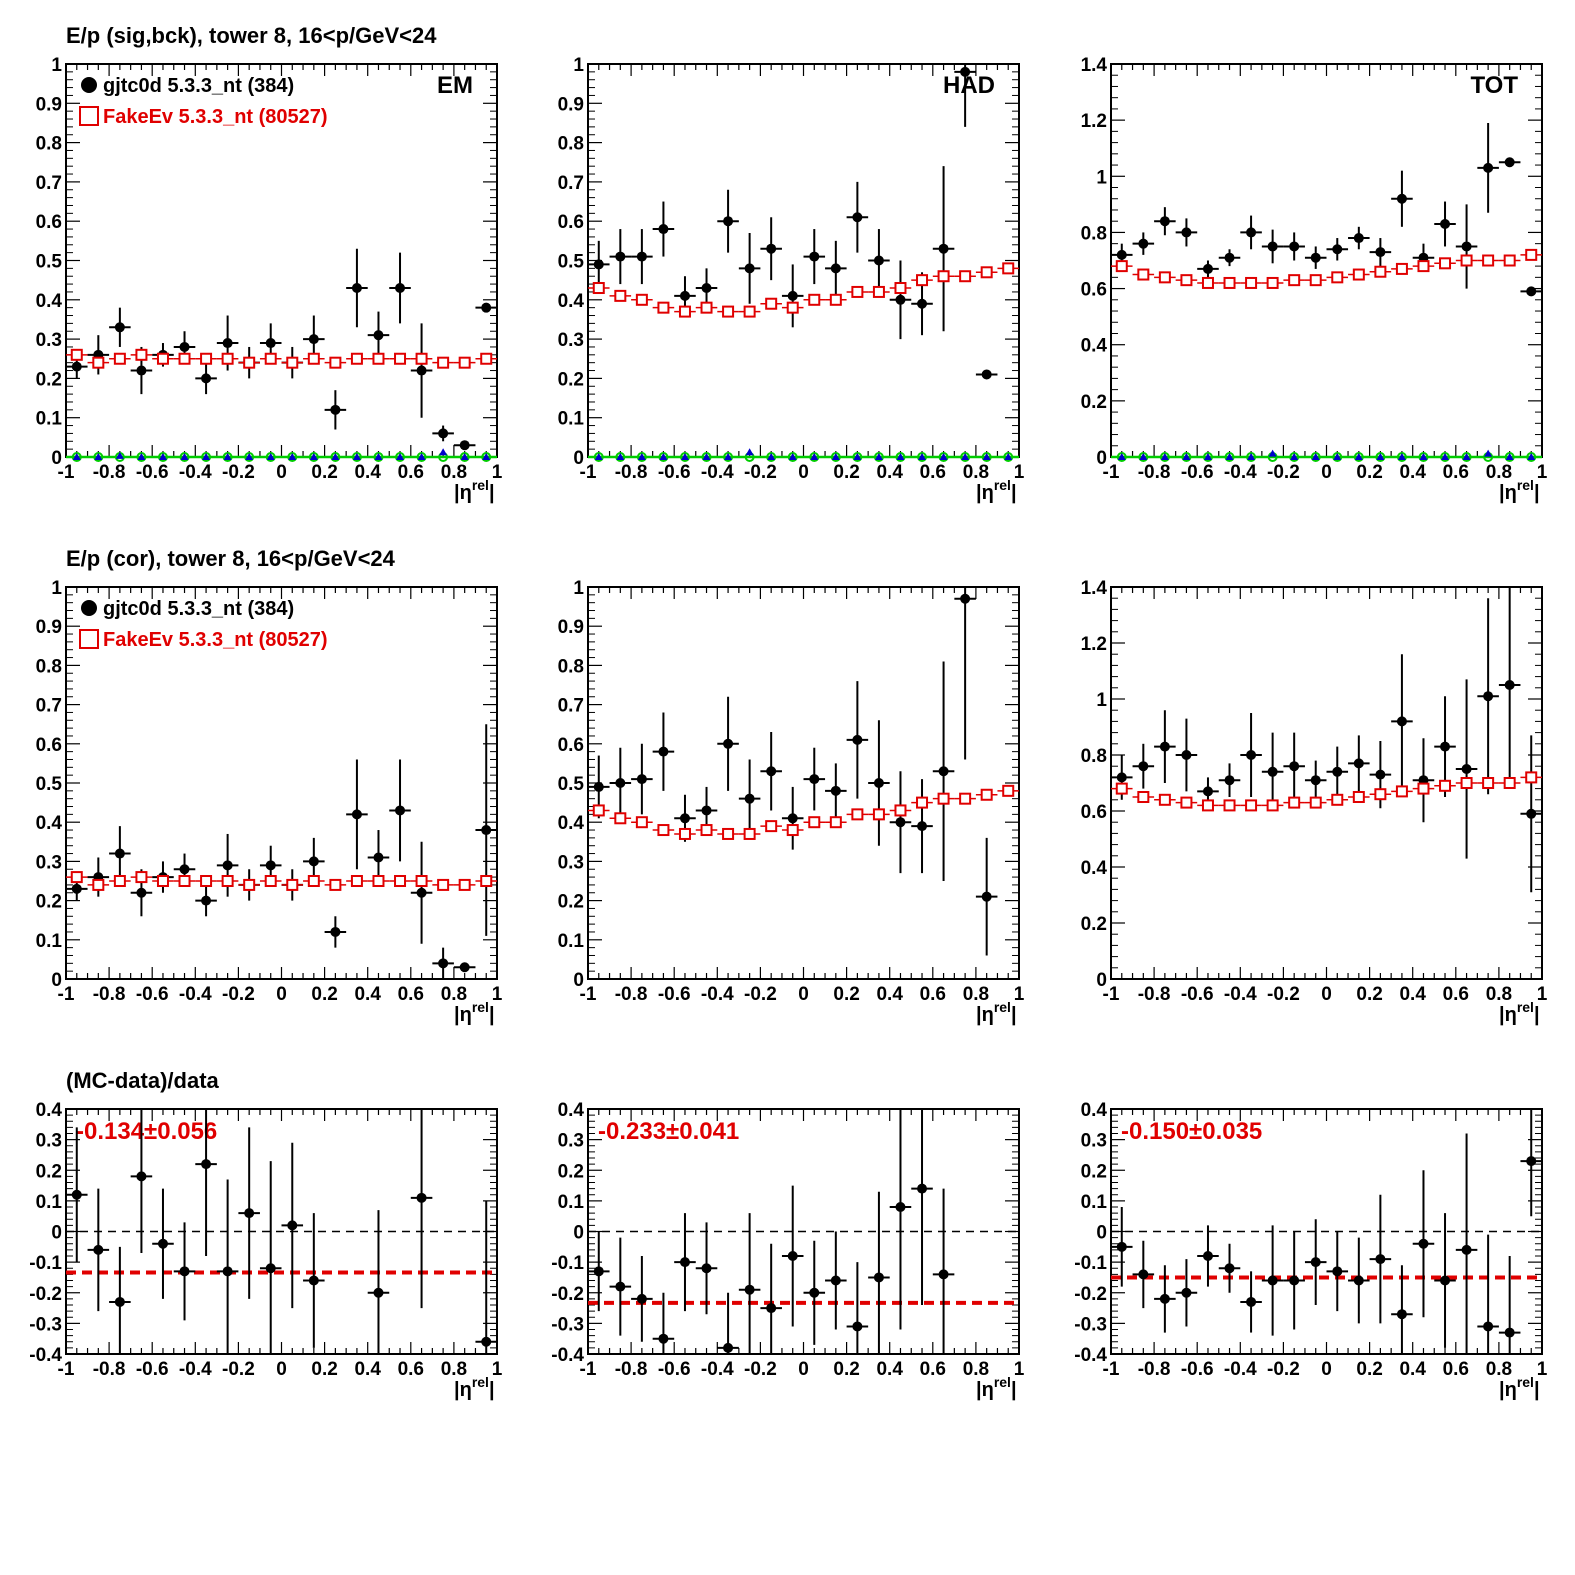 The image size is (1575, 1575). I want to click on y-tick-label: 1, so click(56, 588).